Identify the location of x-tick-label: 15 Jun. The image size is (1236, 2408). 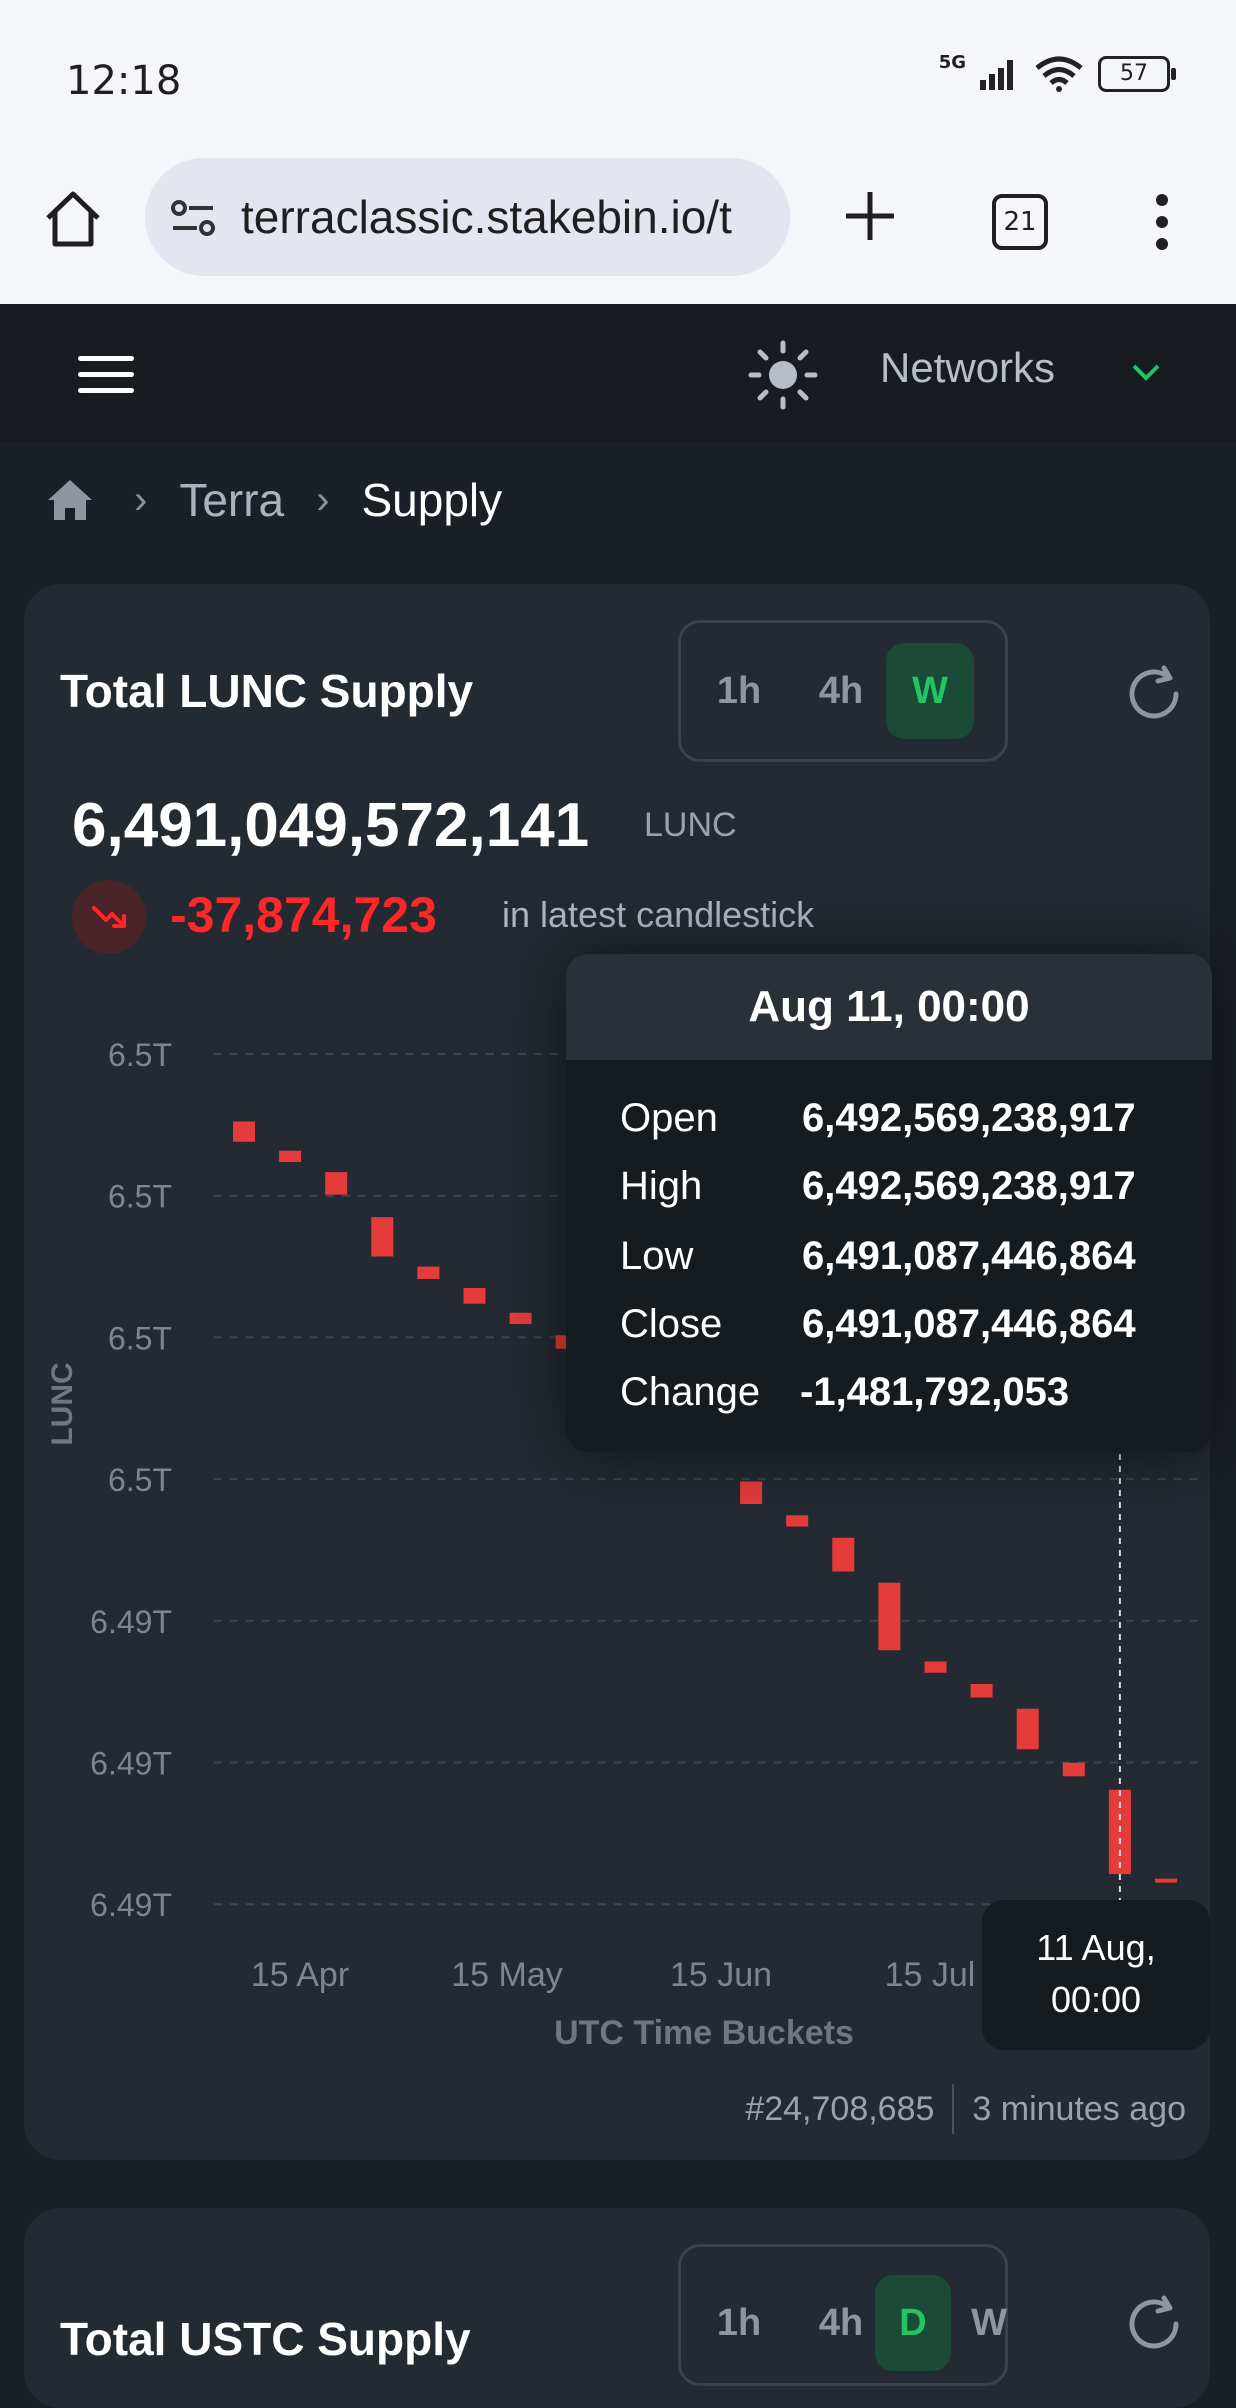
(721, 1975).